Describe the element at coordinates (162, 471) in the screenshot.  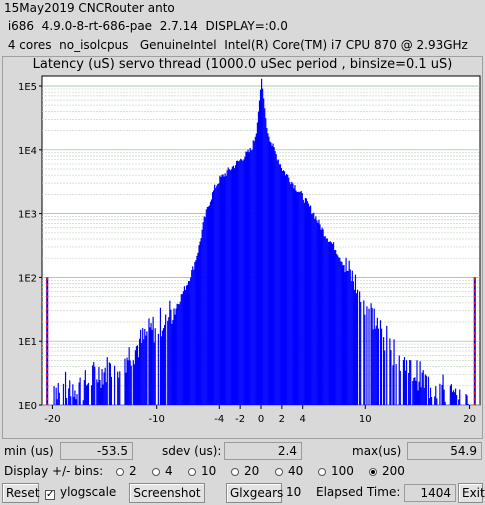
I see `bins-radio-4: 4` at that location.